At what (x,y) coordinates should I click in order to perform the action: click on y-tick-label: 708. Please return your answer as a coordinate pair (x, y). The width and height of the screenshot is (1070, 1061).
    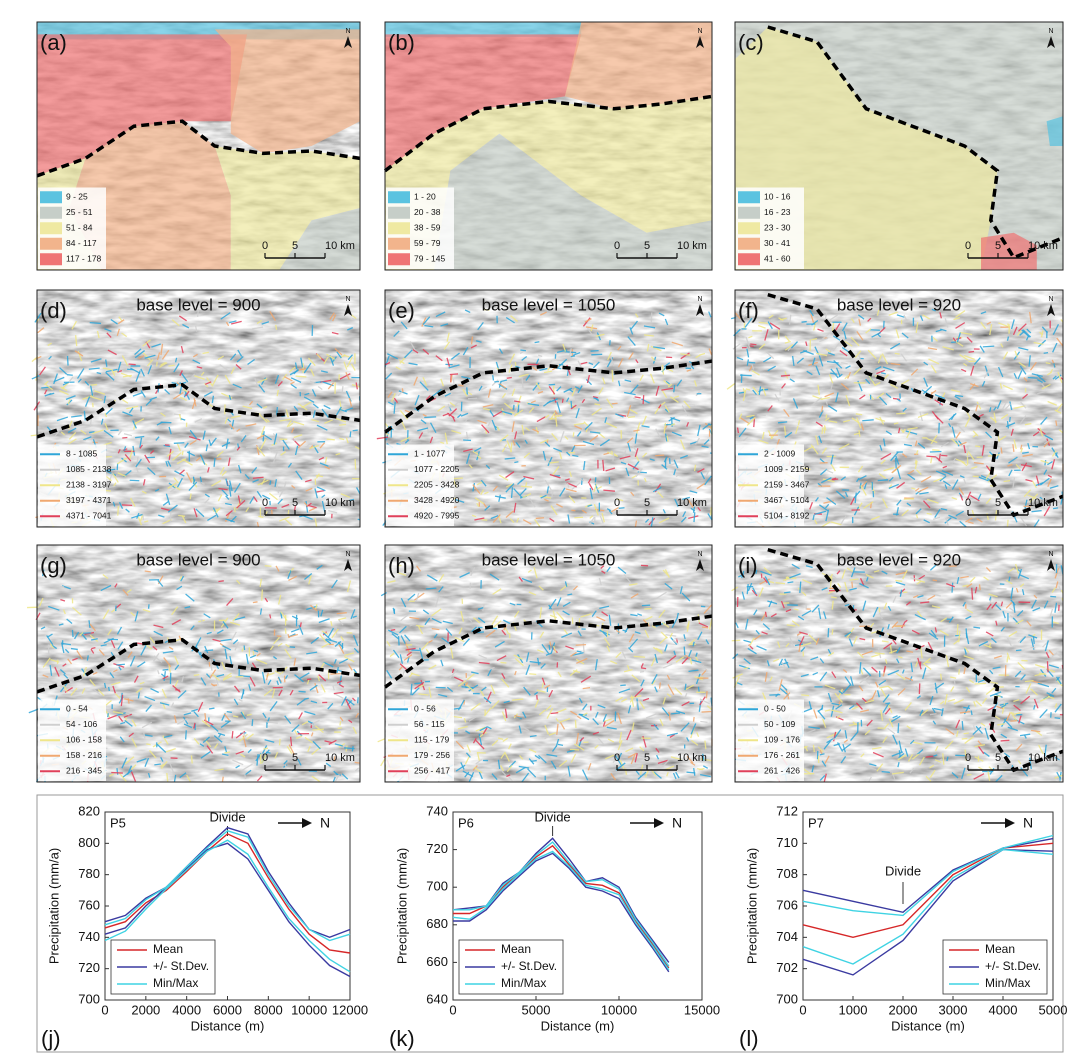
    Looking at the image, I should click on (787, 873).